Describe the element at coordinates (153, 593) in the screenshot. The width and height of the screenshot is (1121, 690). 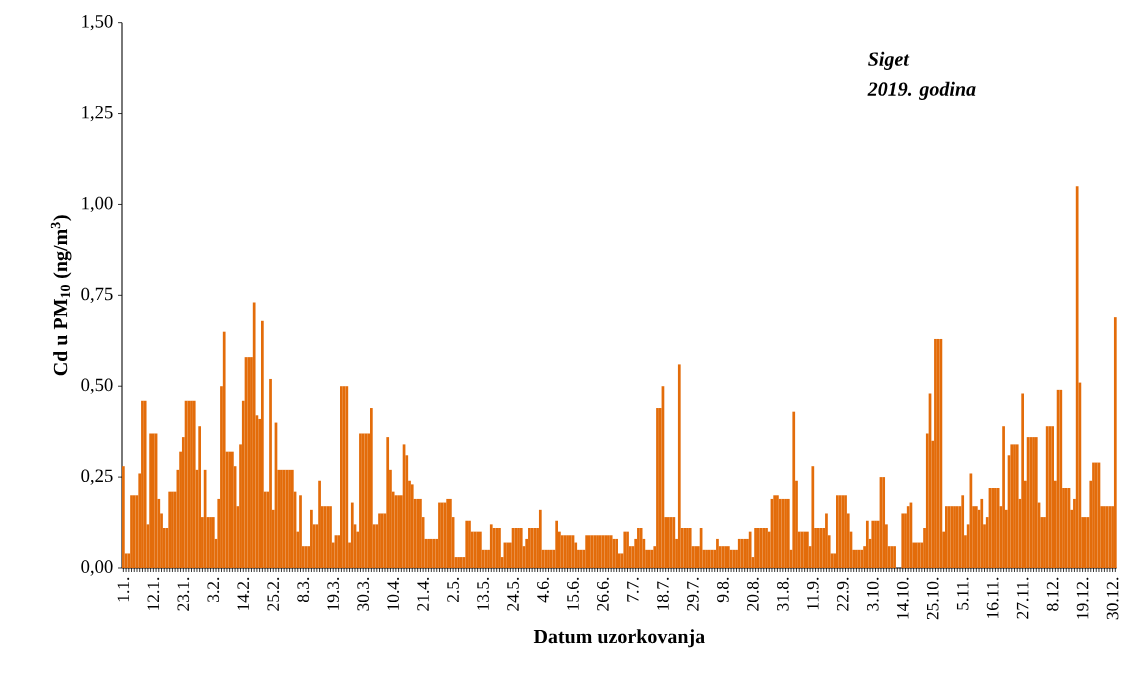
I see `x-tick-label: 12.1.` at that location.